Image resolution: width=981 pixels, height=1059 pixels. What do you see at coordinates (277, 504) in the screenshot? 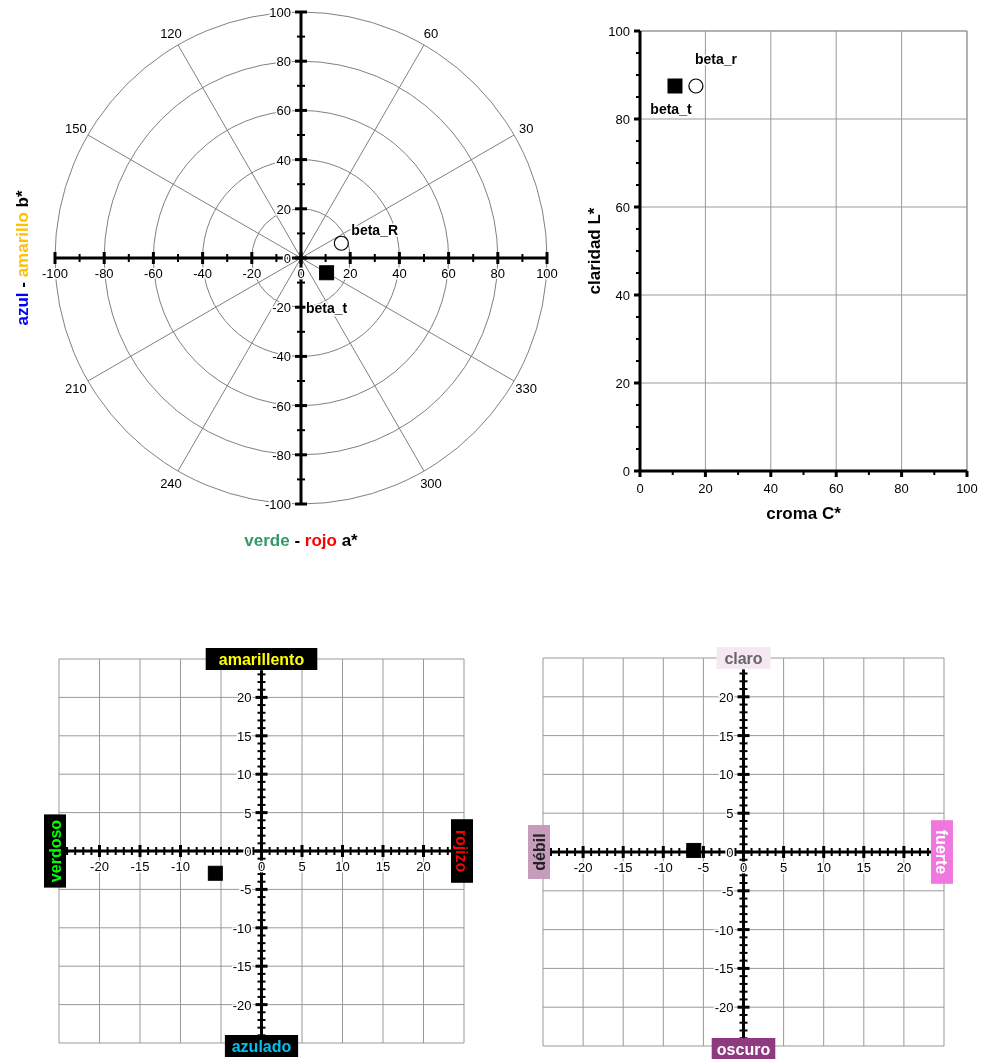
I see `y-tick-label: -100` at bounding box center [277, 504].